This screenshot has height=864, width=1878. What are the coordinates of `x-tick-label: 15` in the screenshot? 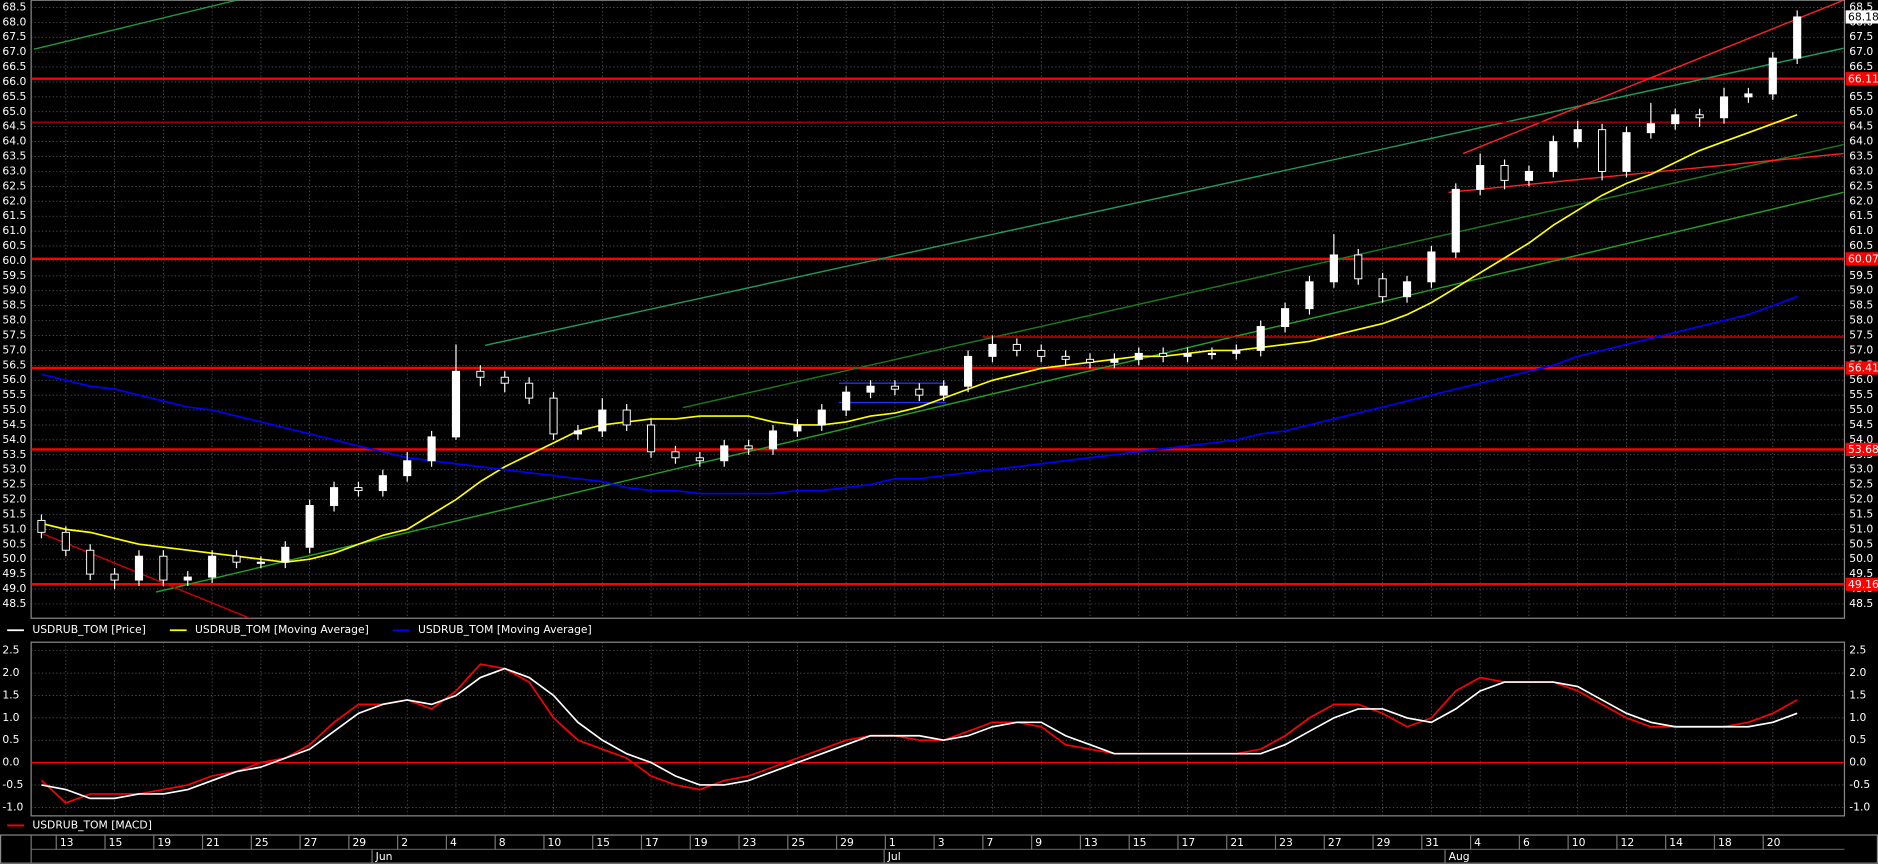 It's located at (116, 842).